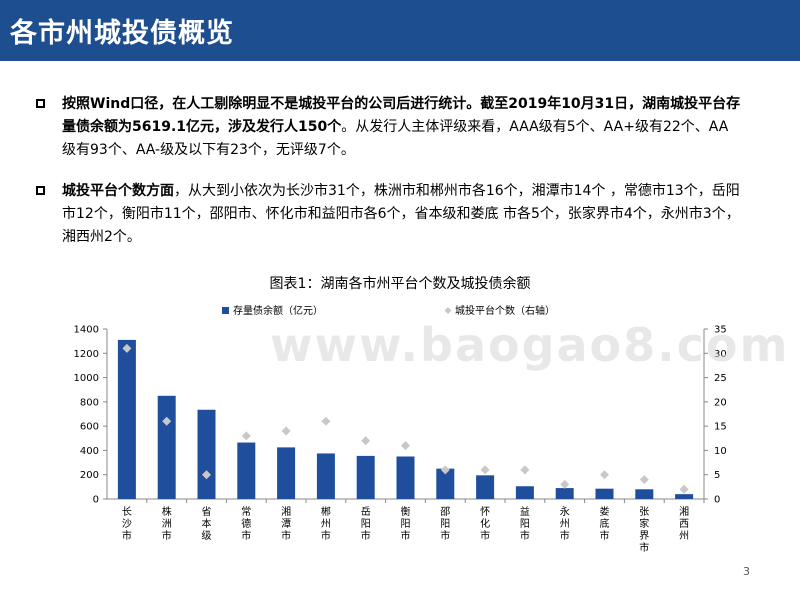 This screenshot has height=600, width=800. What do you see at coordinates (720, 451) in the screenshot?
I see `right-tick-label: 10` at bounding box center [720, 451].